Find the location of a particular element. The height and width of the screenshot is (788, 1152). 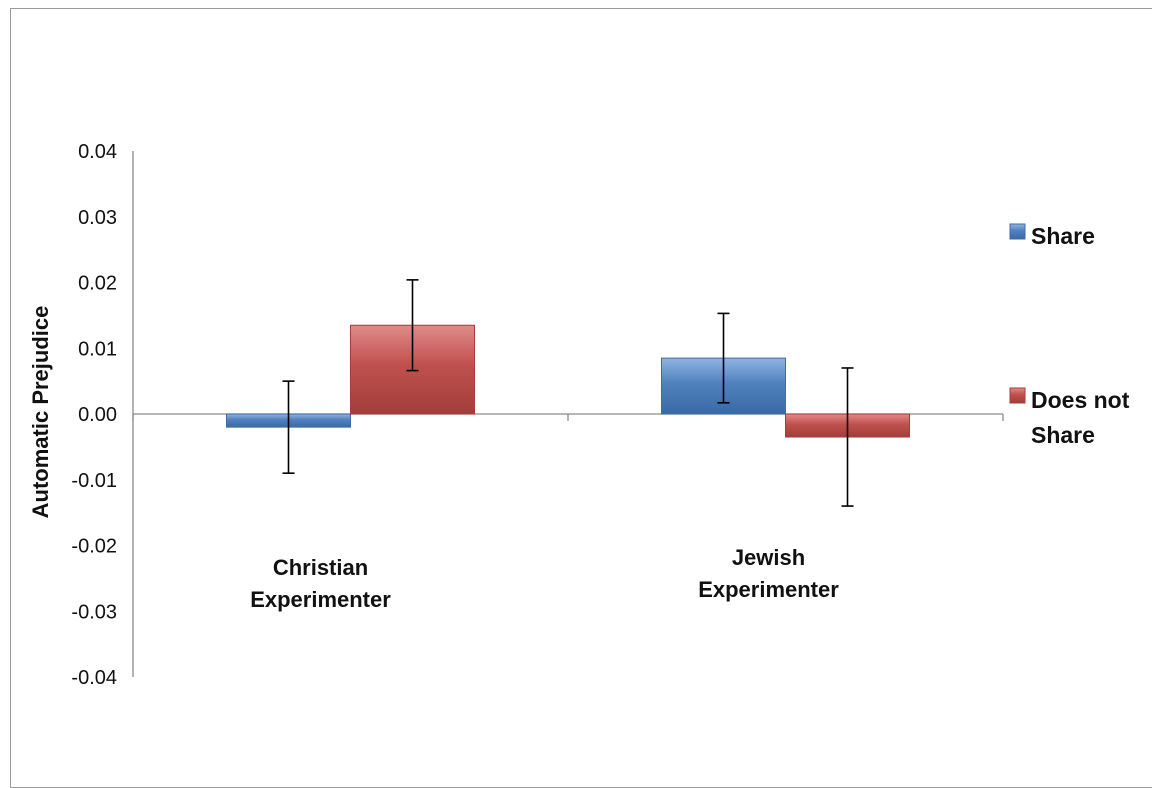

y-tick-label: -0.03 is located at coordinates (94, 612).